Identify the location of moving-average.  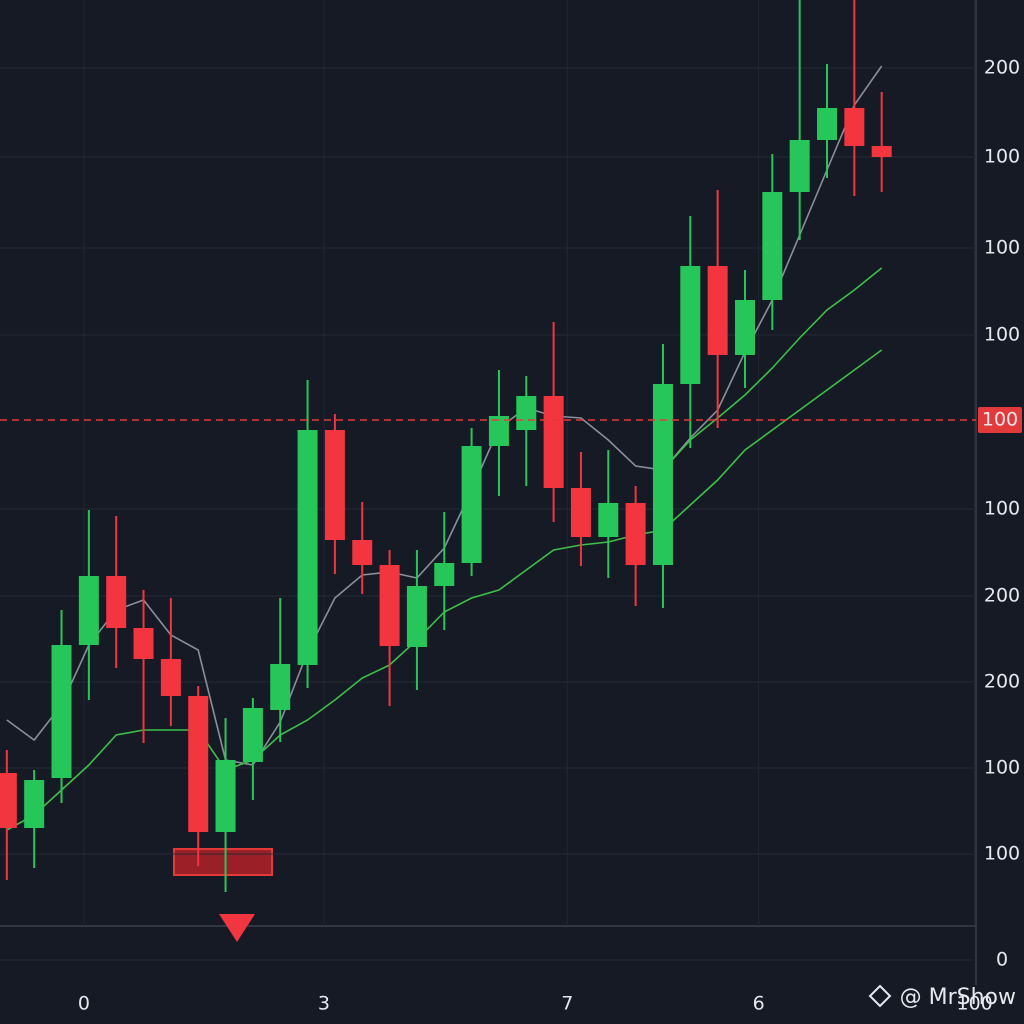
(772, 369).